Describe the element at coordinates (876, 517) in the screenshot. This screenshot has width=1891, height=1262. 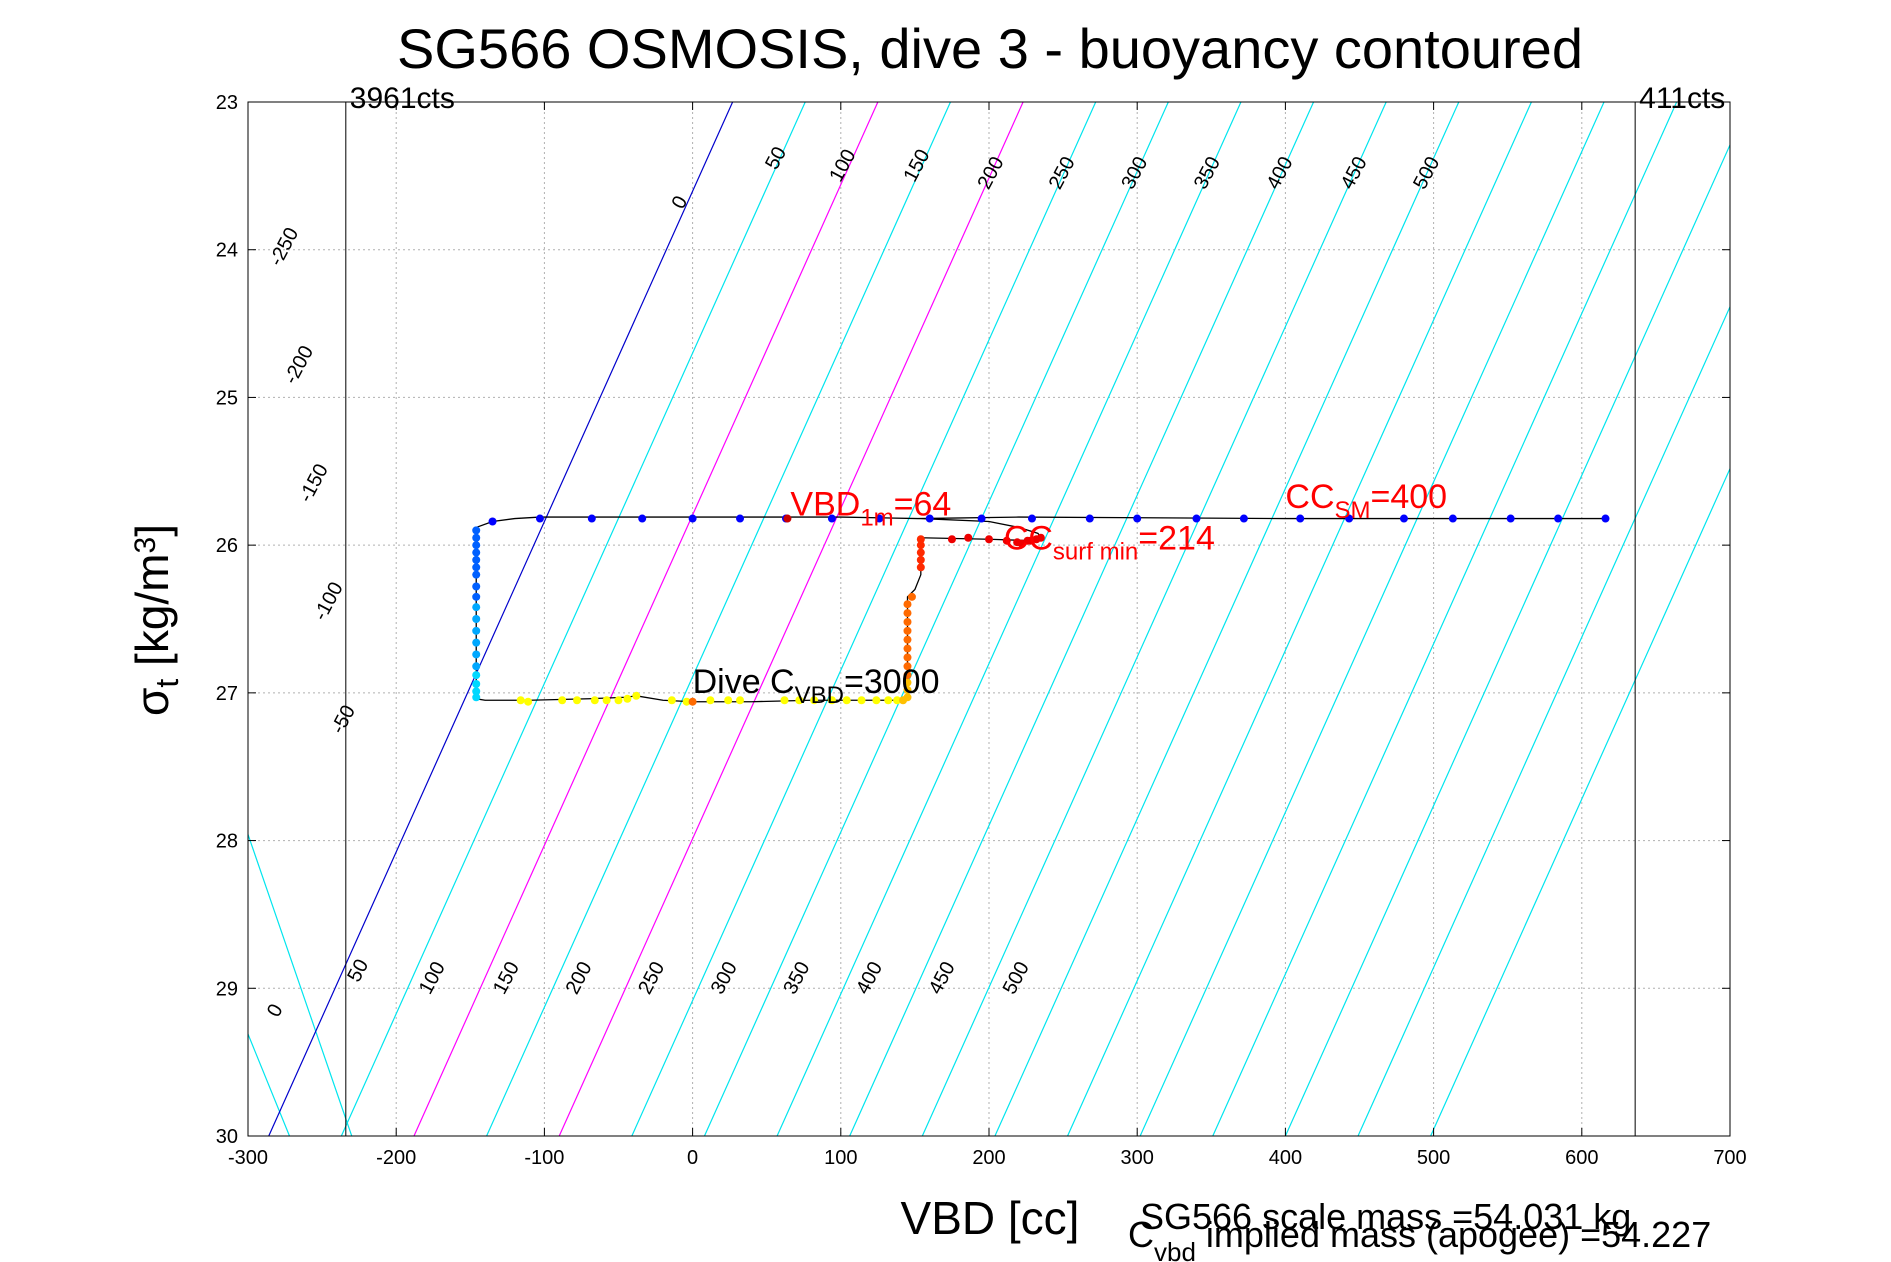
I see `annotation-sub: 1m` at that location.